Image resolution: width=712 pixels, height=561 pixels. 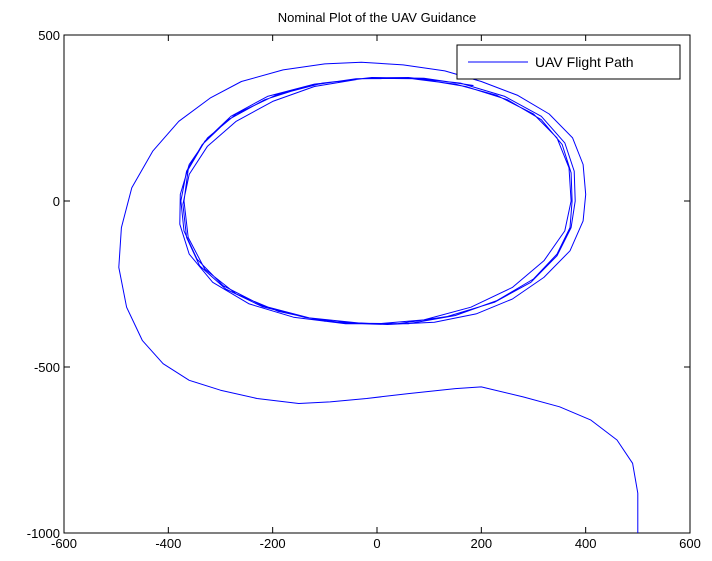 I want to click on y-tick-label: 500, so click(x=49, y=35).